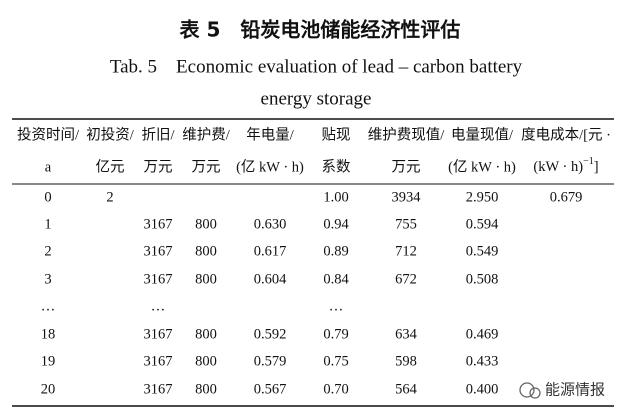 Image resolution: width=641 pixels, height=420 pixels. I want to click on header-cell: (kW · h)−1], so click(565, 165).